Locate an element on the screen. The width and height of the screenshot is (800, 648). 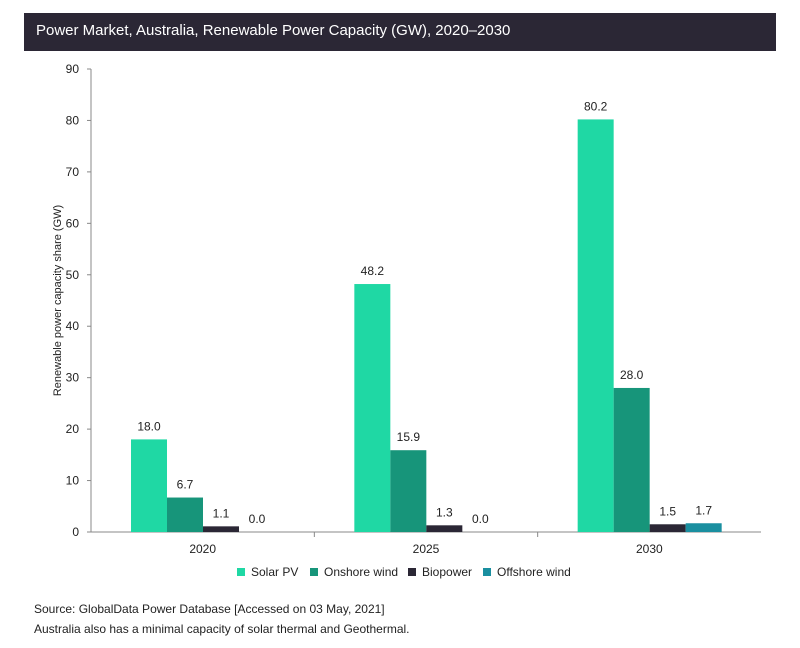
y-axis-label: Renewable power capacity share (GW) is located at coordinates (58, 300).